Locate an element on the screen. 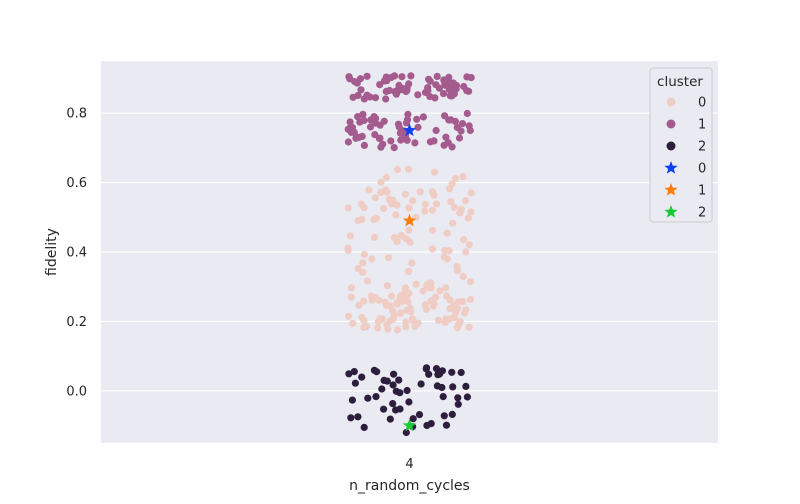  y-tick-labels: 0.0 0.2 0.4 0.6 0.8 is located at coordinates (76, 253).